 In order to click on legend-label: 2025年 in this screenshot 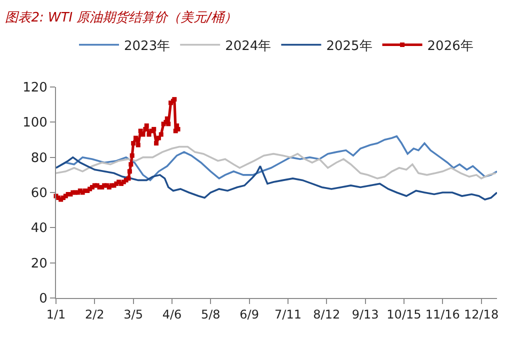, I will do `click(349, 46)`.